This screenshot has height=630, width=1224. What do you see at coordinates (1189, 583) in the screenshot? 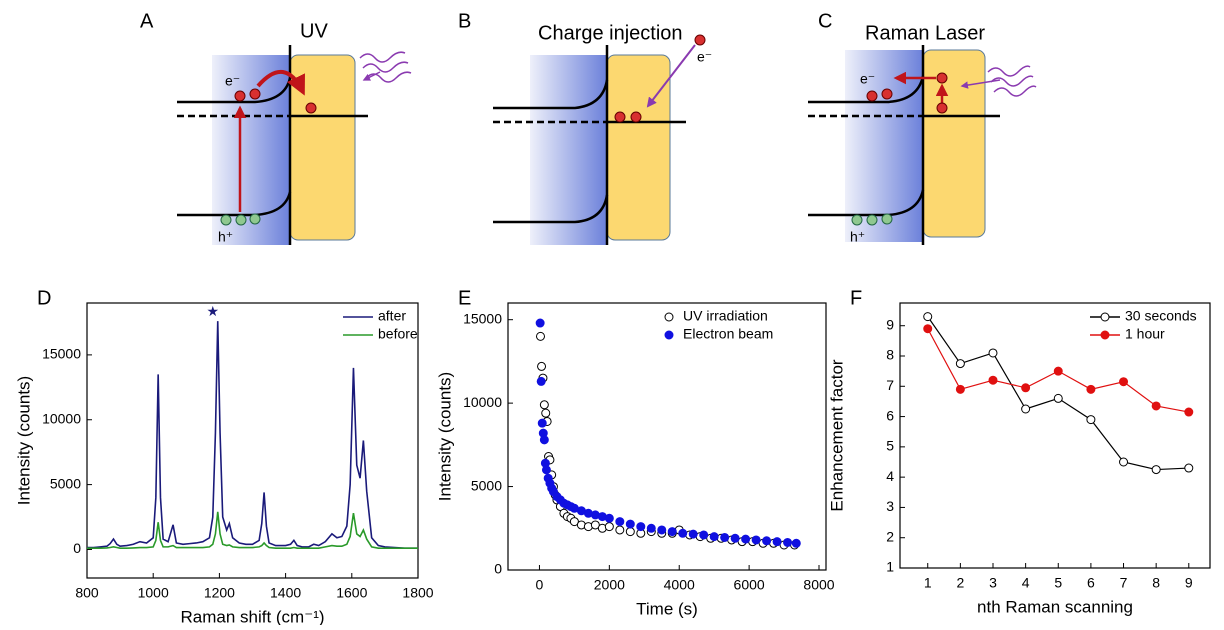
I see `x-tick-label: 9` at bounding box center [1189, 583].